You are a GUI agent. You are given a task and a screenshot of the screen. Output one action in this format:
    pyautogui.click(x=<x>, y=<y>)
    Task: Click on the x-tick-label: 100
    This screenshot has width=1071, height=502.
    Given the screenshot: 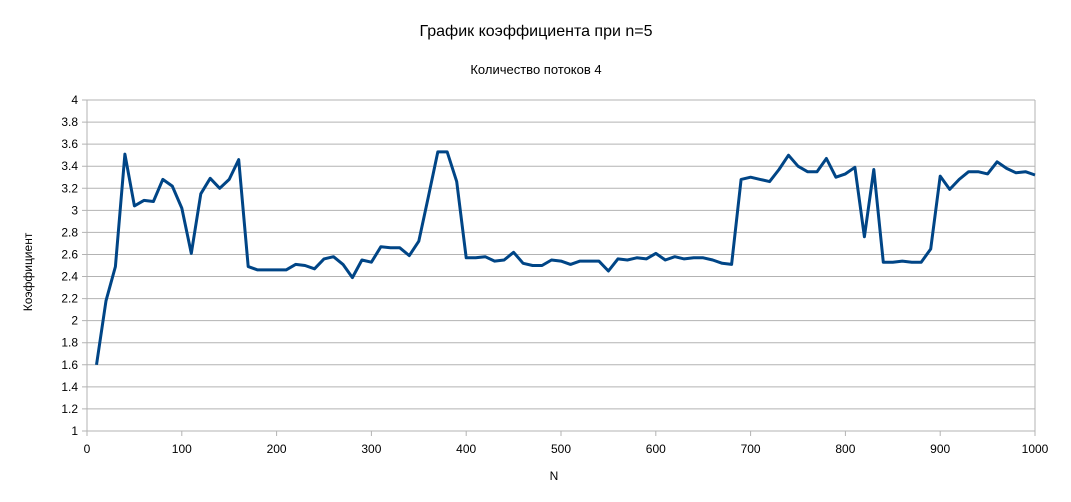 What is the action you would take?
    pyautogui.click(x=182, y=449)
    